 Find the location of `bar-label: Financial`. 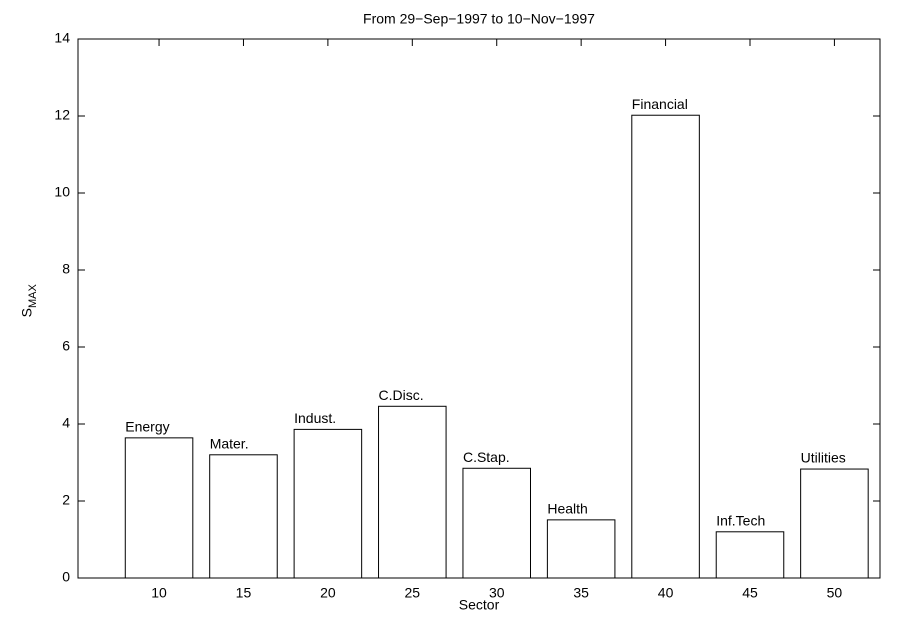

bar-label: Financial is located at coordinates (660, 104).